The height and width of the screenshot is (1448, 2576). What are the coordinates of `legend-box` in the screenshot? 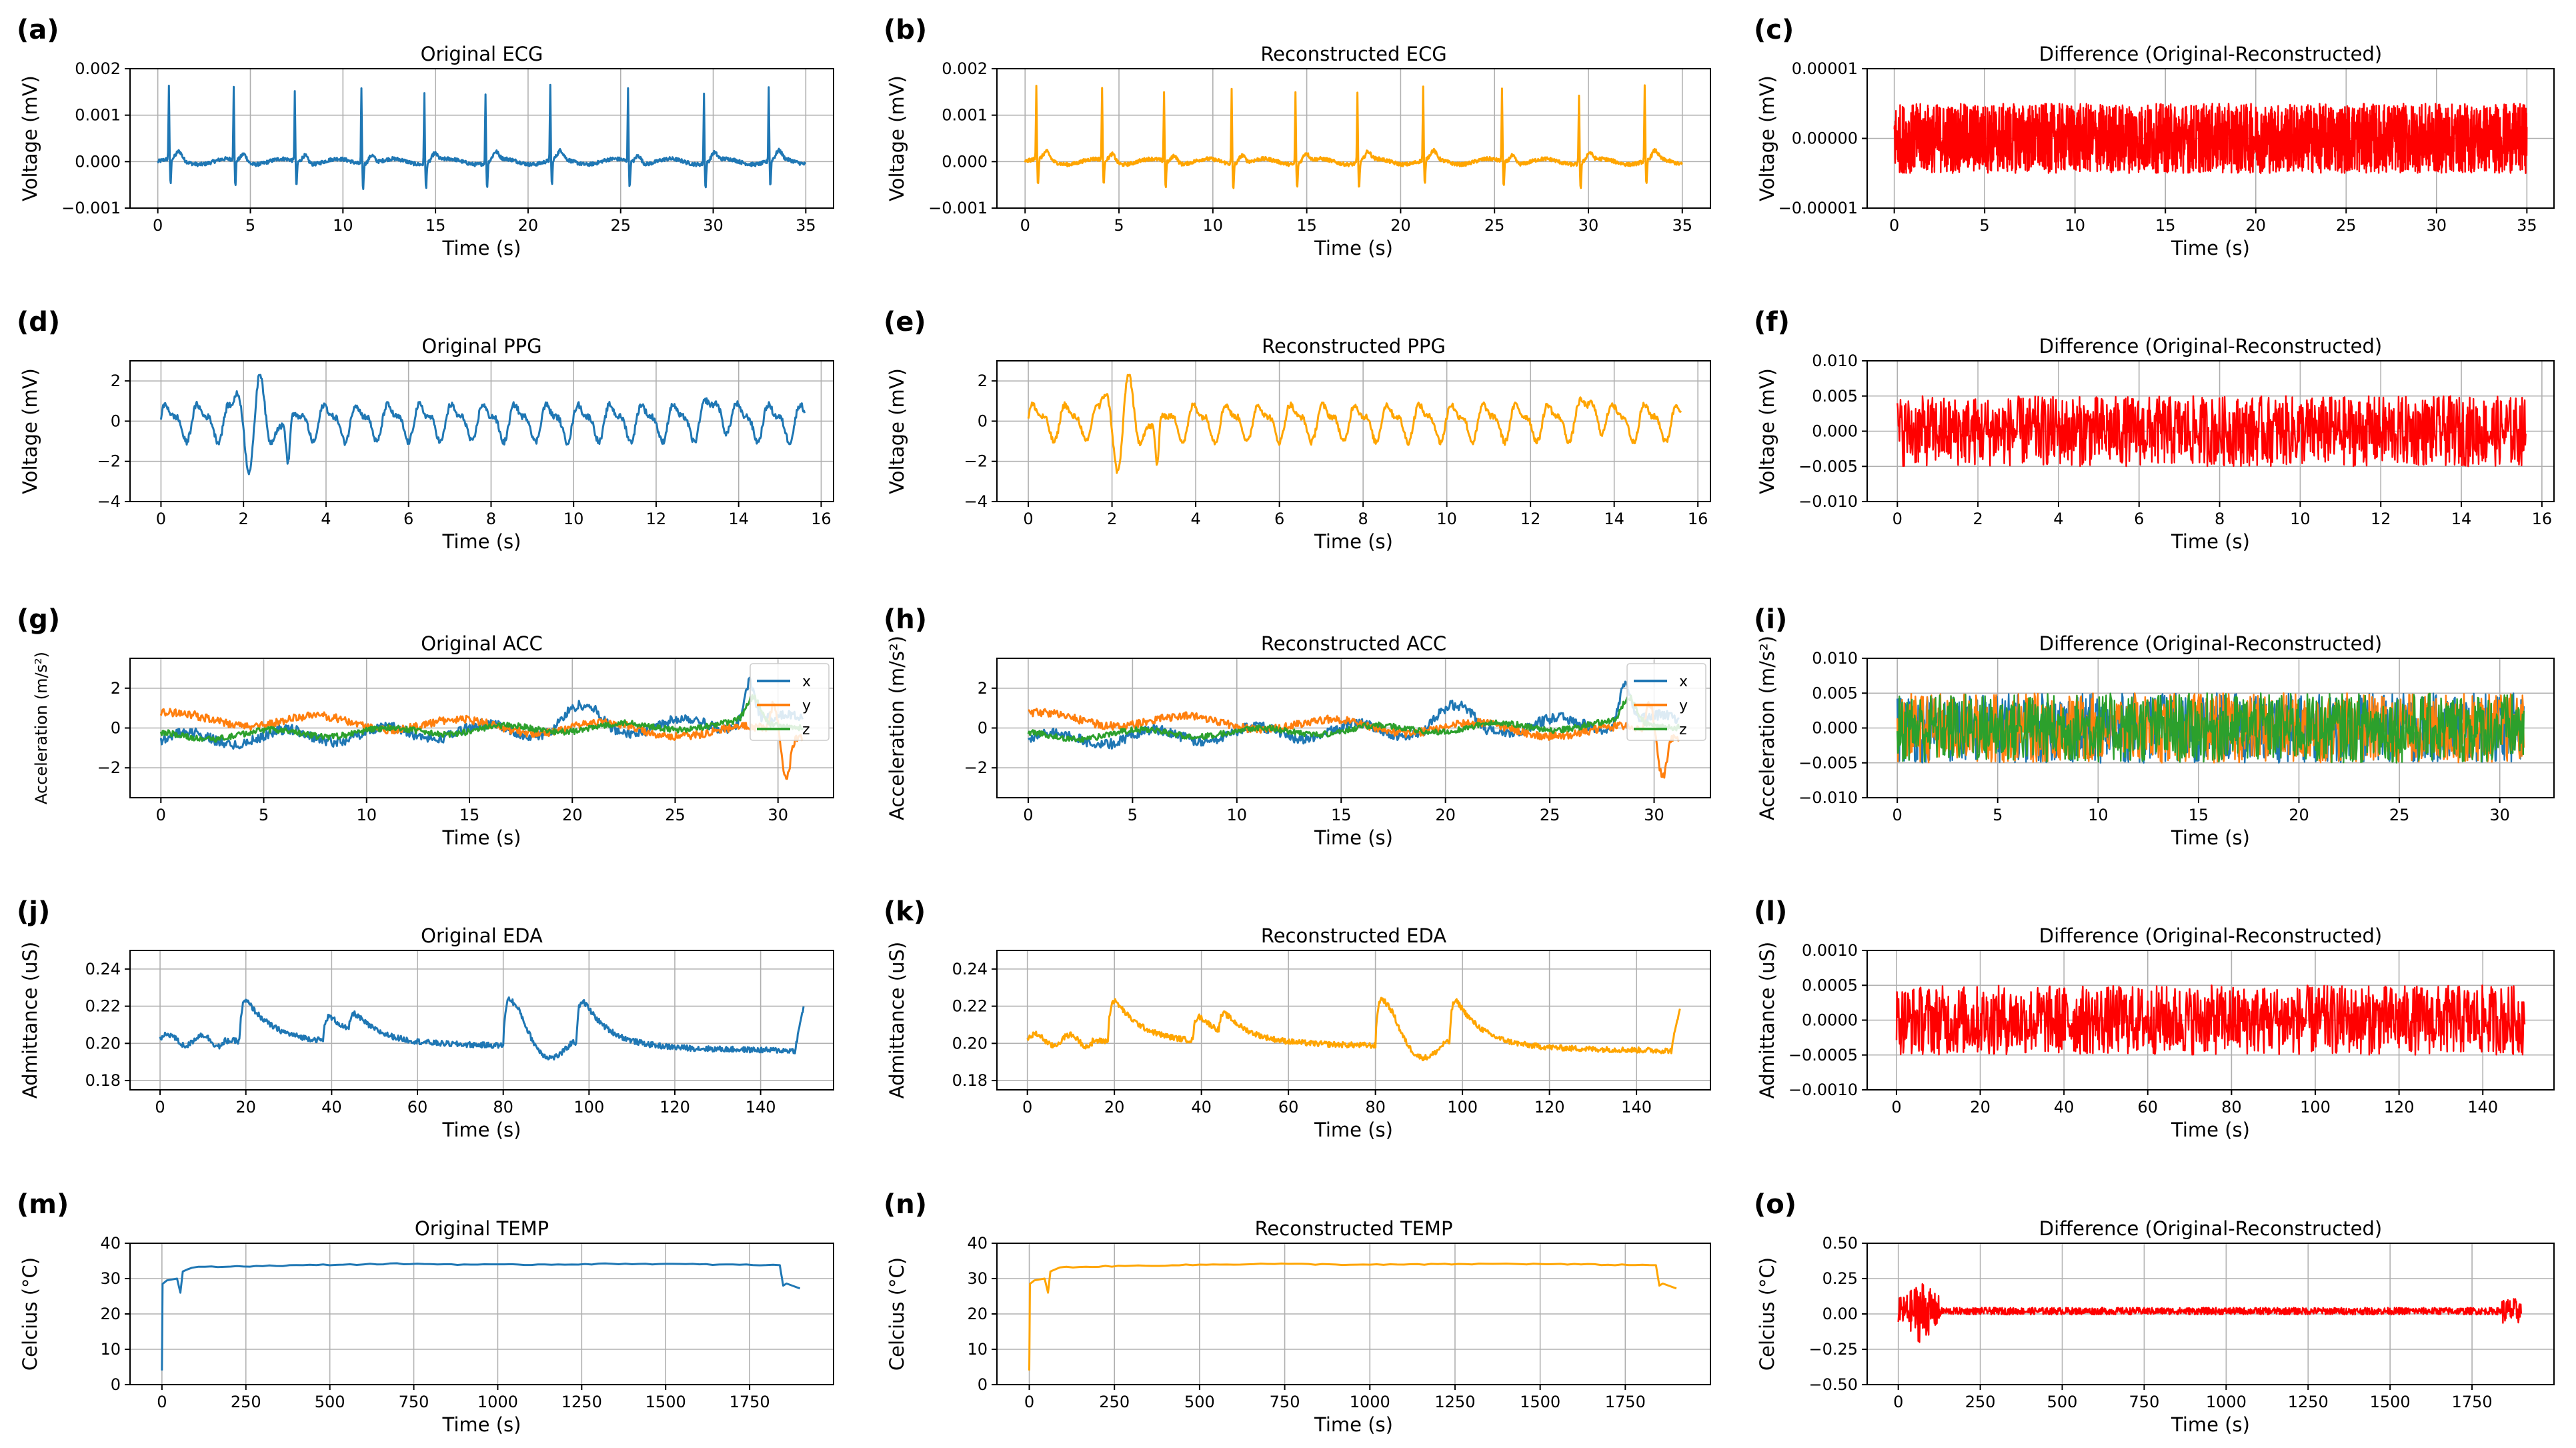 It's located at (790, 702).